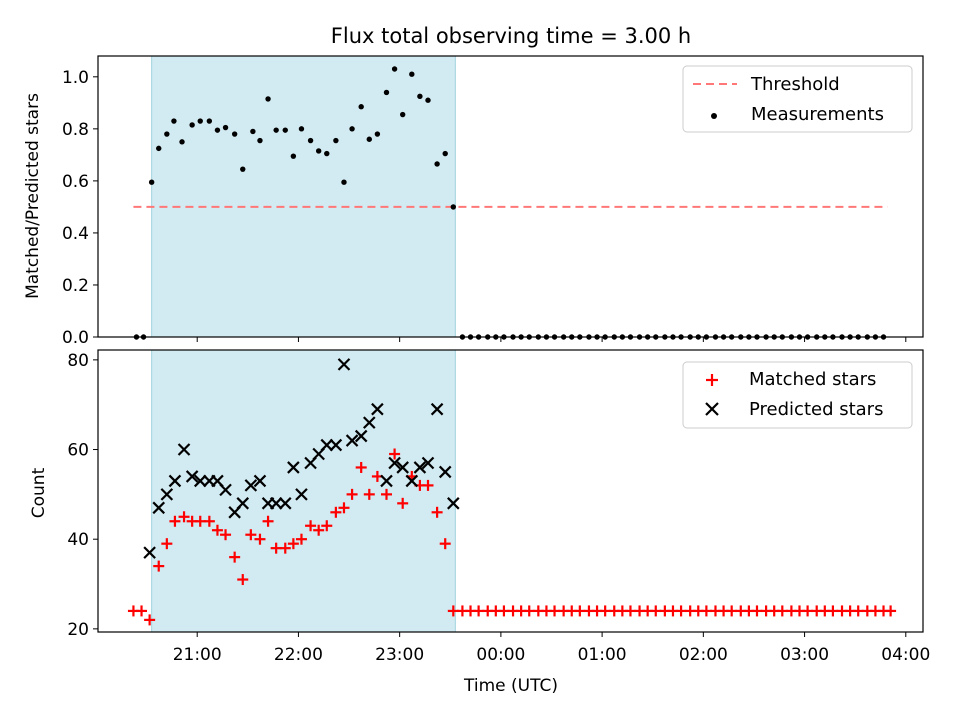 The width and height of the screenshot is (960, 720). Describe the element at coordinates (712, 409) in the screenshot. I see `legend-predicted-swatch` at that location.